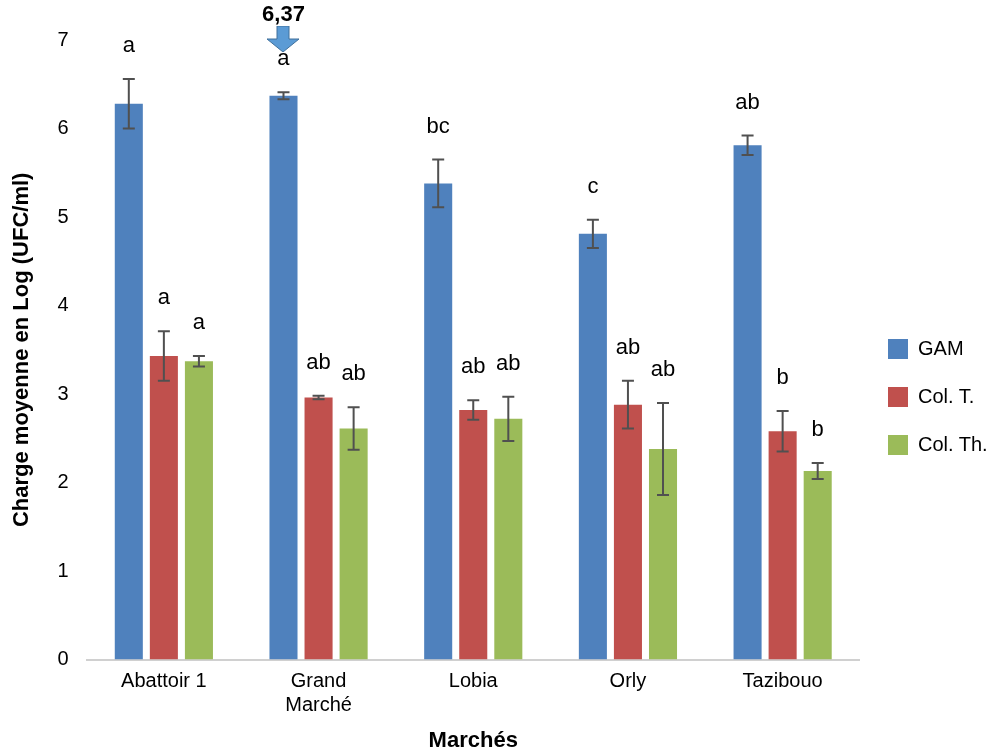  I want to click on x-axis-title: Marchés, so click(473, 739).